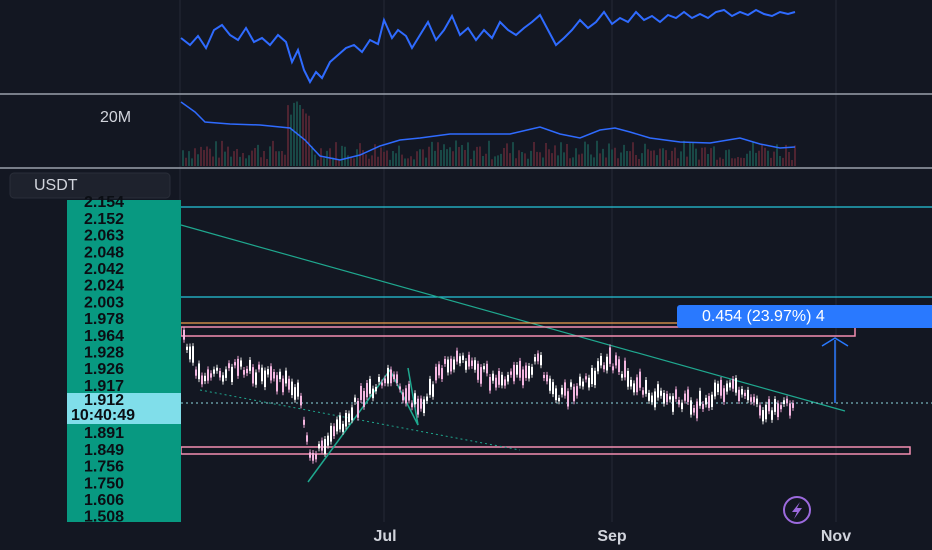 The width and height of the screenshot is (932, 550). What do you see at coordinates (104, 269) in the screenshot?
I see `price-label: 2.042` at bounding box center [104, 269].